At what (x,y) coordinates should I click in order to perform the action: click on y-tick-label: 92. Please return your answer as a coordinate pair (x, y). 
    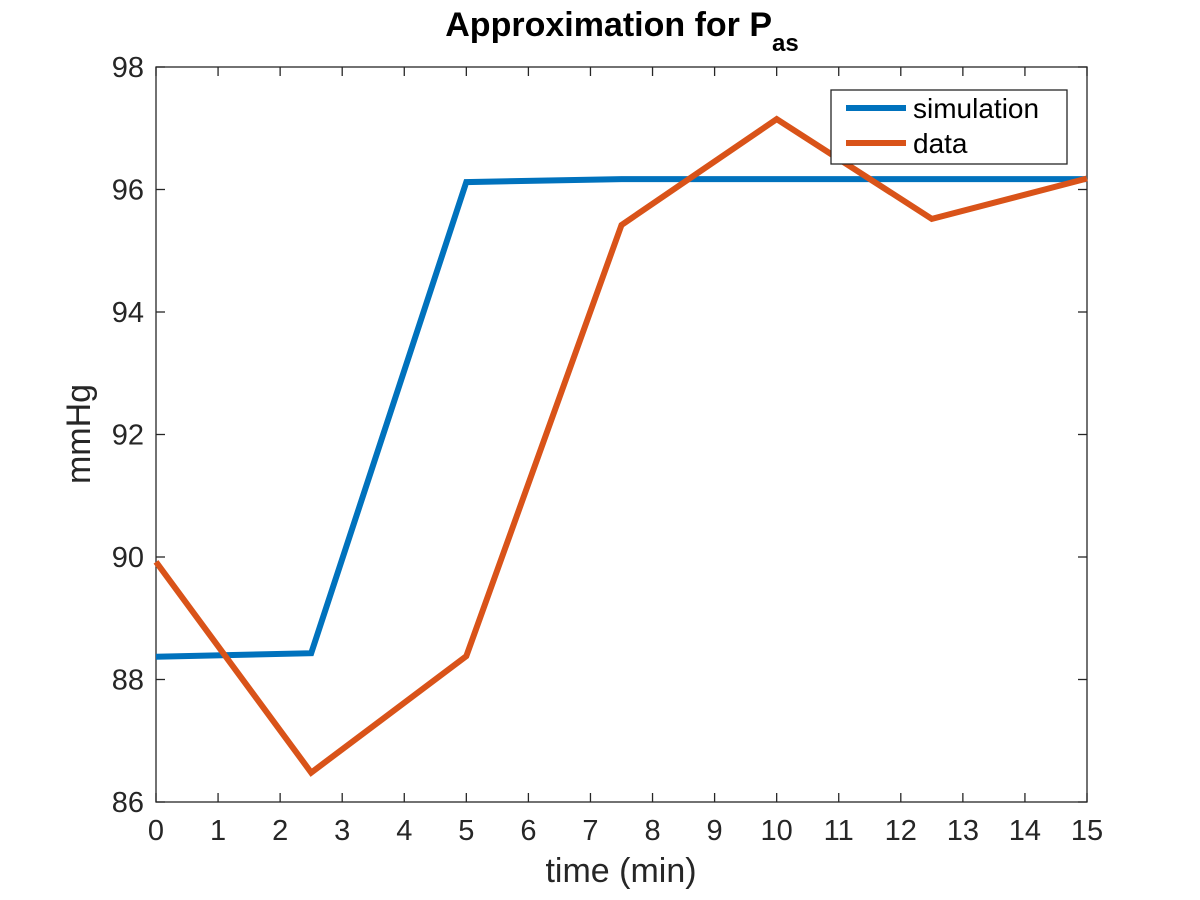
    Looking at the image, I should click on (128, 436).